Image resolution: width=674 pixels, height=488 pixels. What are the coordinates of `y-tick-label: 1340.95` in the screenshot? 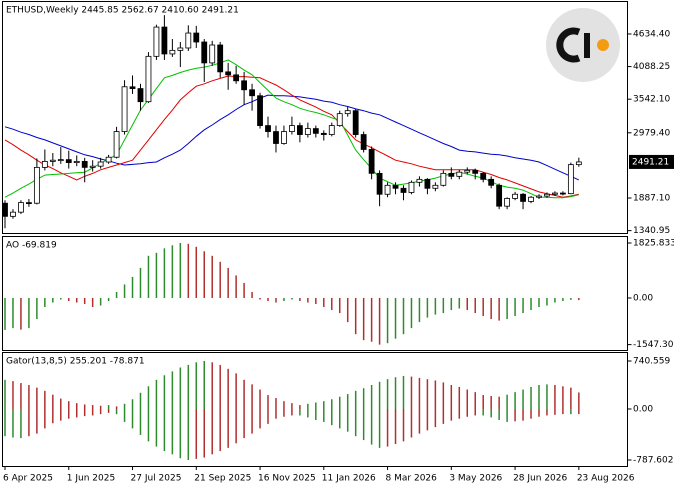 It's located at (651, 231).